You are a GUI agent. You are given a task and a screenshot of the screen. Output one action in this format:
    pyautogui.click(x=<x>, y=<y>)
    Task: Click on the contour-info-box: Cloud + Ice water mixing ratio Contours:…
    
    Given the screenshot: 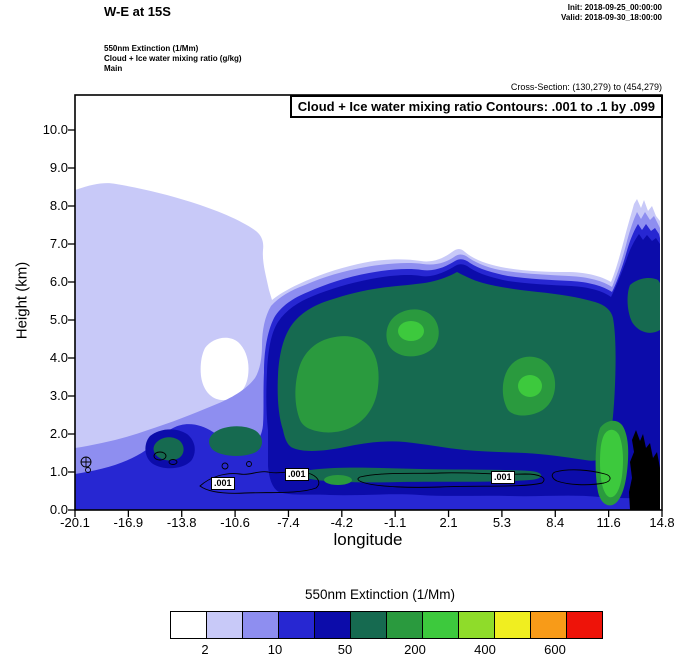 What is the action you would take?
    pyautogui.click(x=476, y=106)
    